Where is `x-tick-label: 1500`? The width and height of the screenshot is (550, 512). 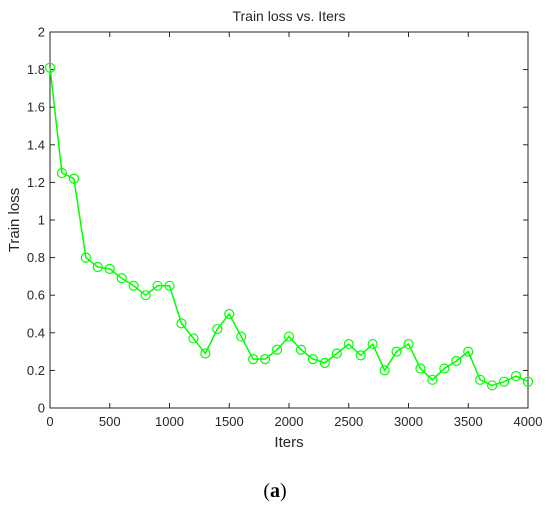 x-tick-label: 1500 is located at coordinates (229, 421).